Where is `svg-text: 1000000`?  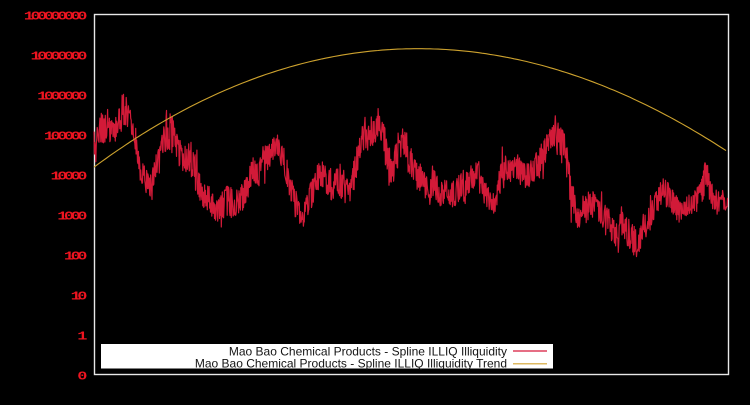
svg-text: 1000000 is located at coordinates (62, 96).